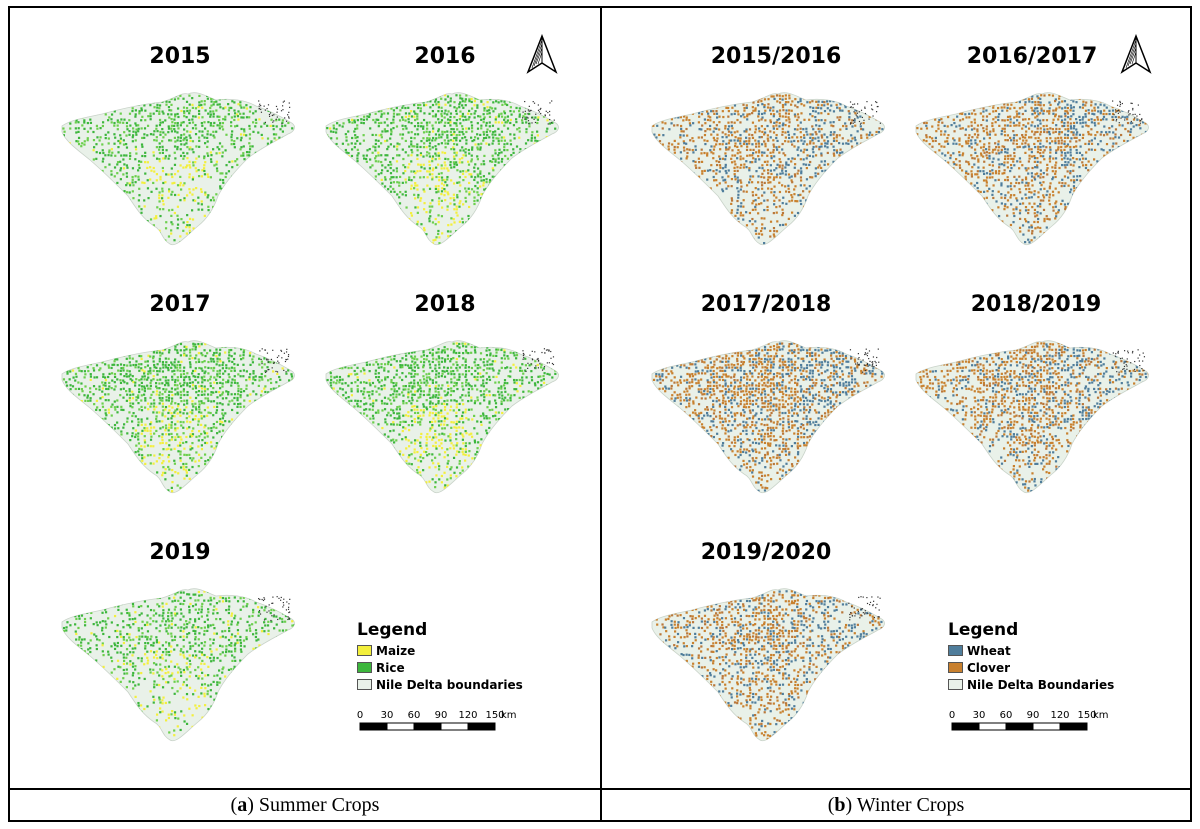 This screenshot has height=829, width=1200. I want to click on caption-text: Summer Crops, so click(316, 805).